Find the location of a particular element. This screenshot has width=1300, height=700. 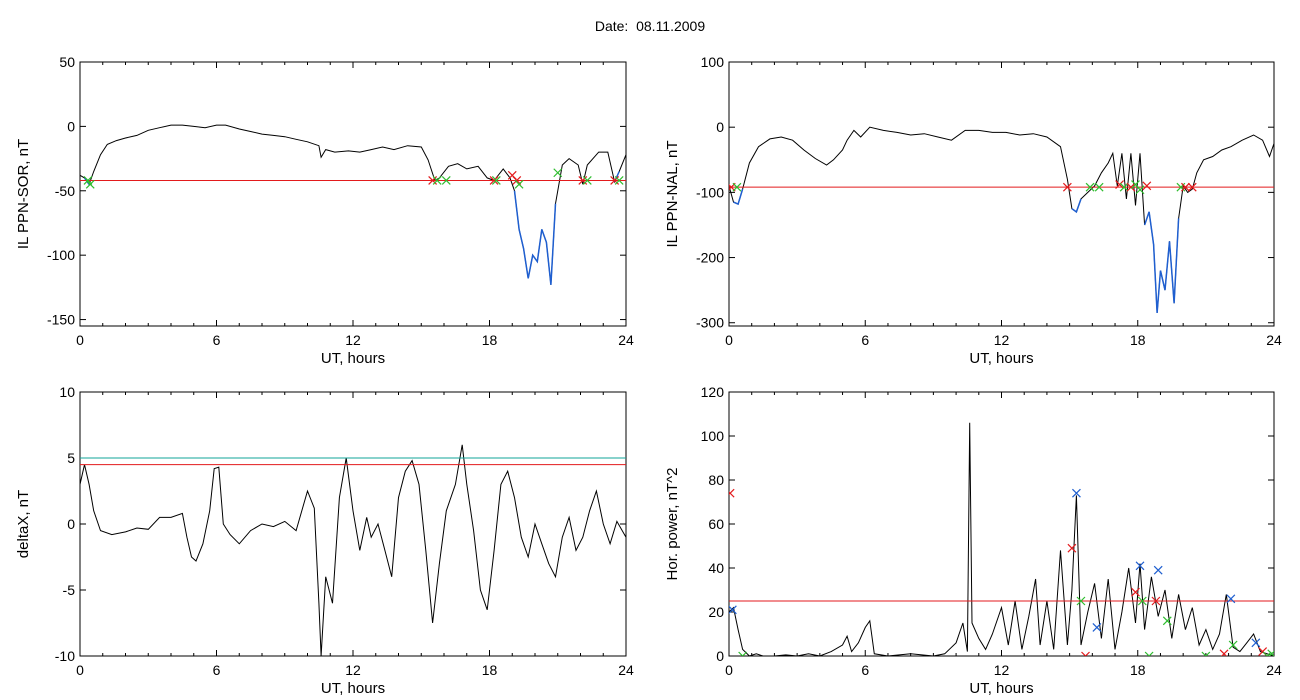

y-tick-label: 80 is located at coordinates (716, 480).